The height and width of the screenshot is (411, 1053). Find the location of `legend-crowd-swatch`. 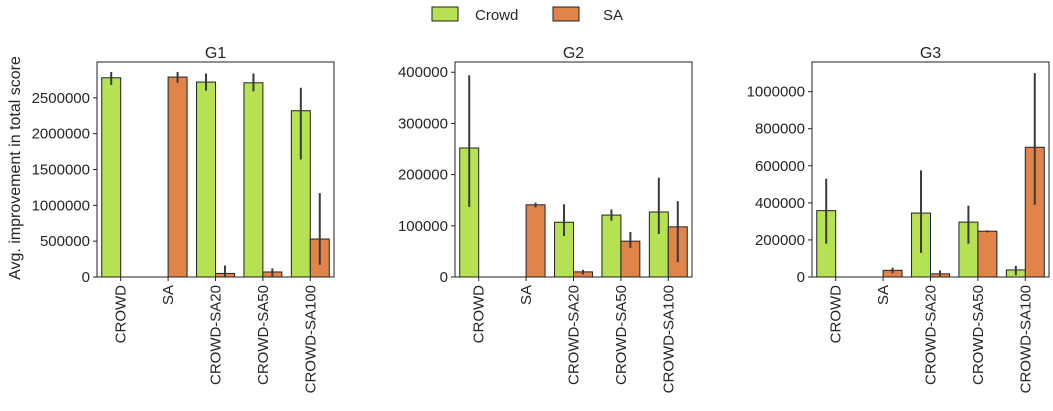

legend-crowd-swatch is located at coordinates (445, 14).